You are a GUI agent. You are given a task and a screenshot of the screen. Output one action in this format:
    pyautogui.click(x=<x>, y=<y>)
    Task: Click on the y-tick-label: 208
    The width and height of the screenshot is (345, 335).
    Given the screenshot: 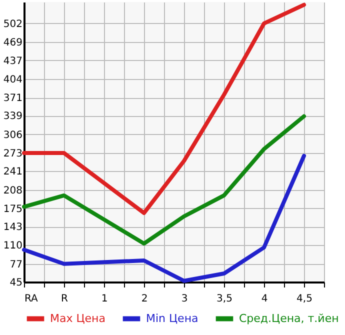 What is the action you would take?
    pyautogui.click(x=12, y=190)
    